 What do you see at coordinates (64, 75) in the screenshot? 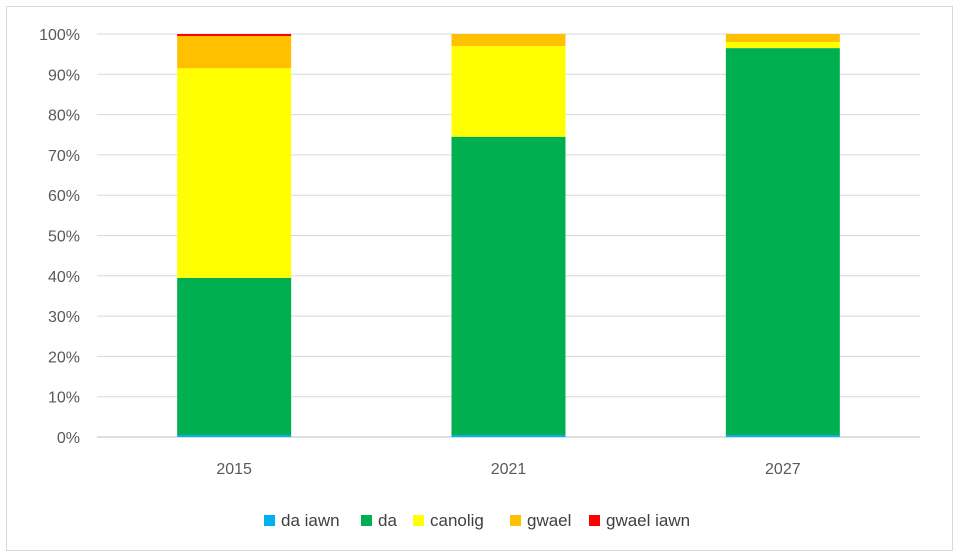
I see `y-tick-label: 90%` at bounding box center [64, 75].